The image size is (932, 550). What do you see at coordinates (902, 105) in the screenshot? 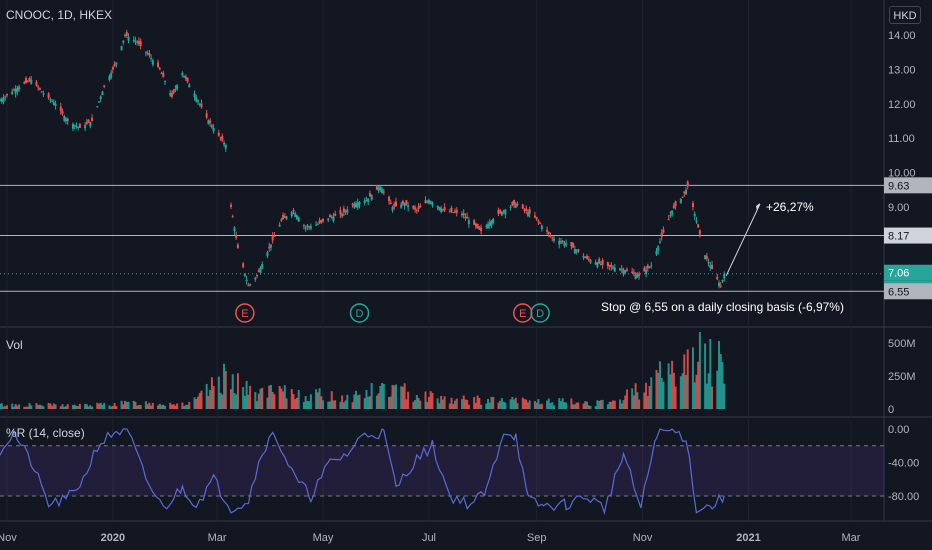
I see `price-tick-label: 12.00` at bounding box center [902, 105].